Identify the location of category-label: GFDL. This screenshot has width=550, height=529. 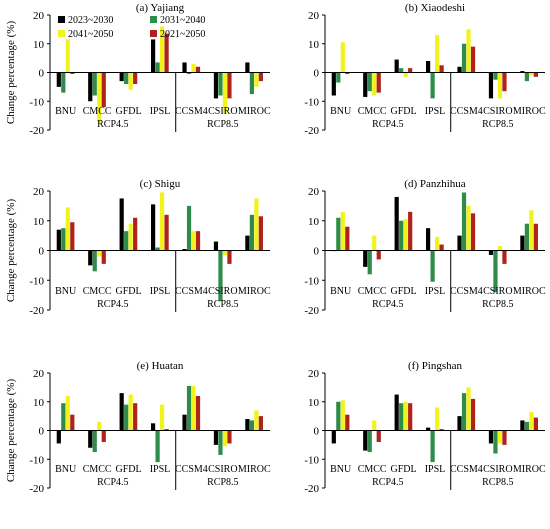
(404, 111).